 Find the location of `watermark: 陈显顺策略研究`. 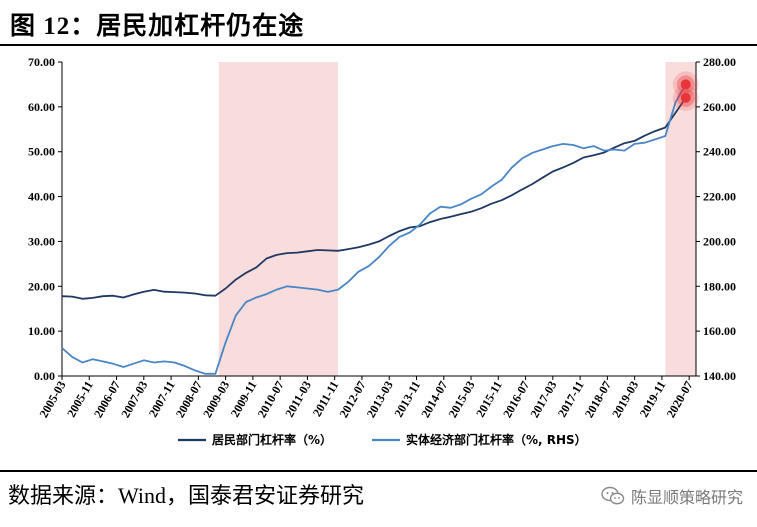

watermark: 陈显顺策略研究 is located at coordinates (672, 496).